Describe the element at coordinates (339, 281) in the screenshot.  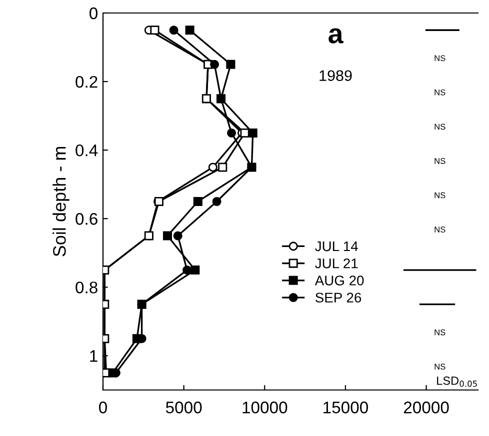
I see `legend-label: AUG 20` at that location.